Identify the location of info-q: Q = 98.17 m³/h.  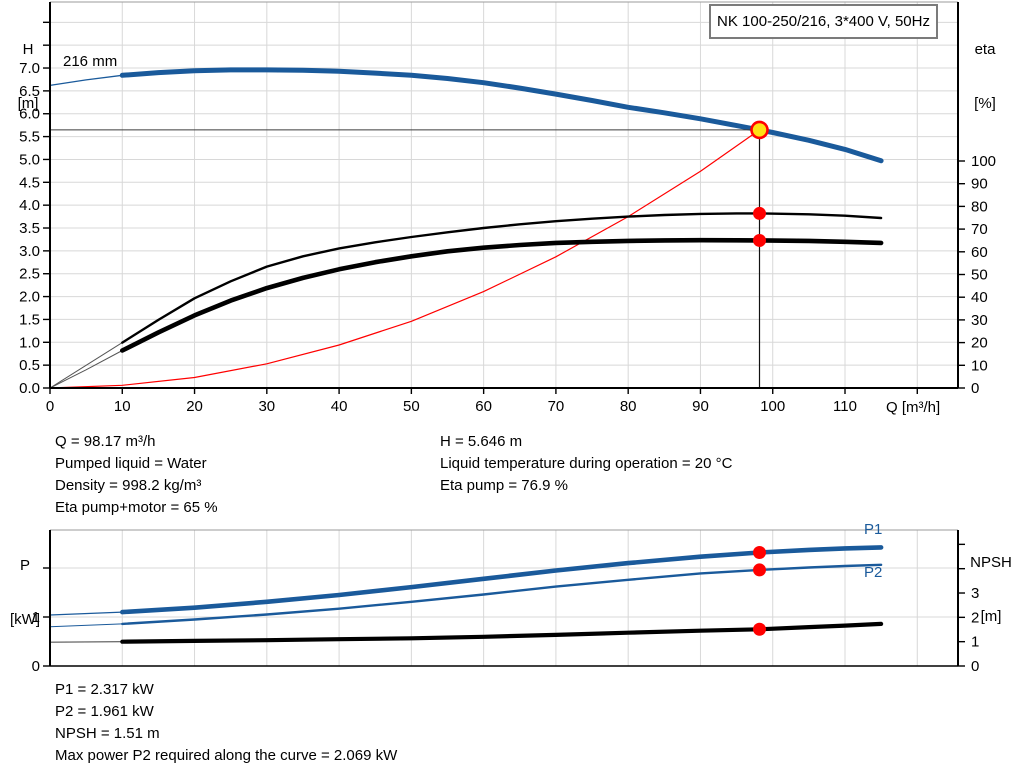
(105, 441).